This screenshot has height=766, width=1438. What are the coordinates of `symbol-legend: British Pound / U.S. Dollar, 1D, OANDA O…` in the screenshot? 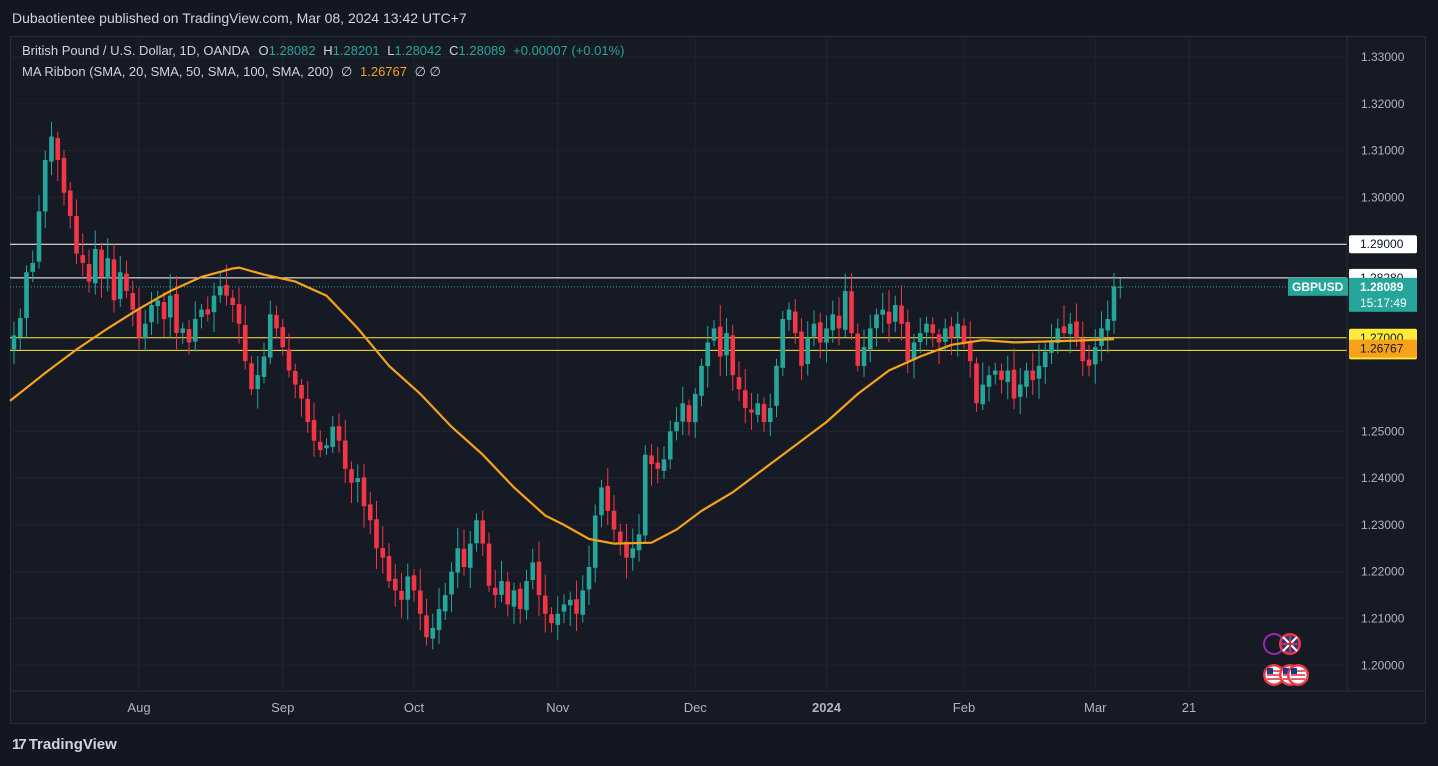 It's located at (323, 50).